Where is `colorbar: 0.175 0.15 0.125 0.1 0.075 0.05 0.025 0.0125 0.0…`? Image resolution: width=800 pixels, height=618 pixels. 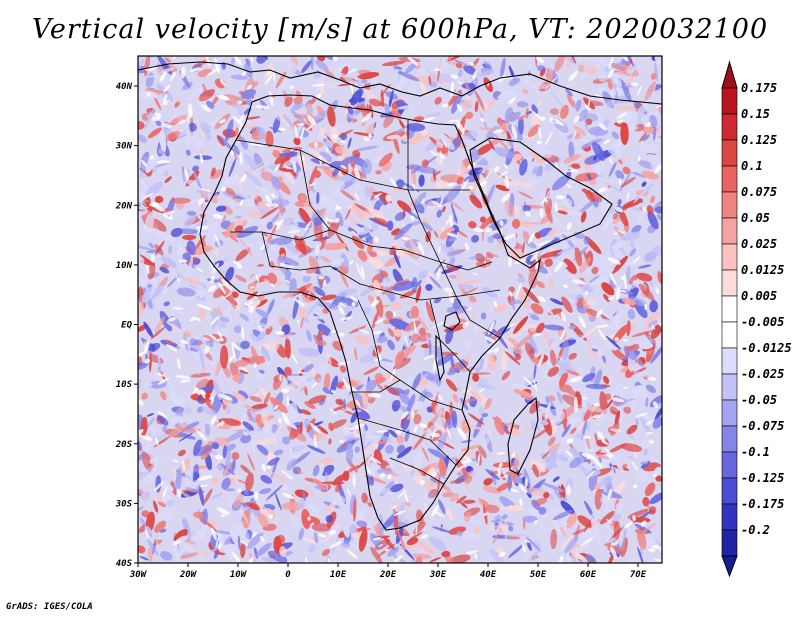
colorbar: 0.175 0.15 0.125 0.1 0.075 0.05 0.025 0.0125 0.0… is located at coordinates (756, 319).